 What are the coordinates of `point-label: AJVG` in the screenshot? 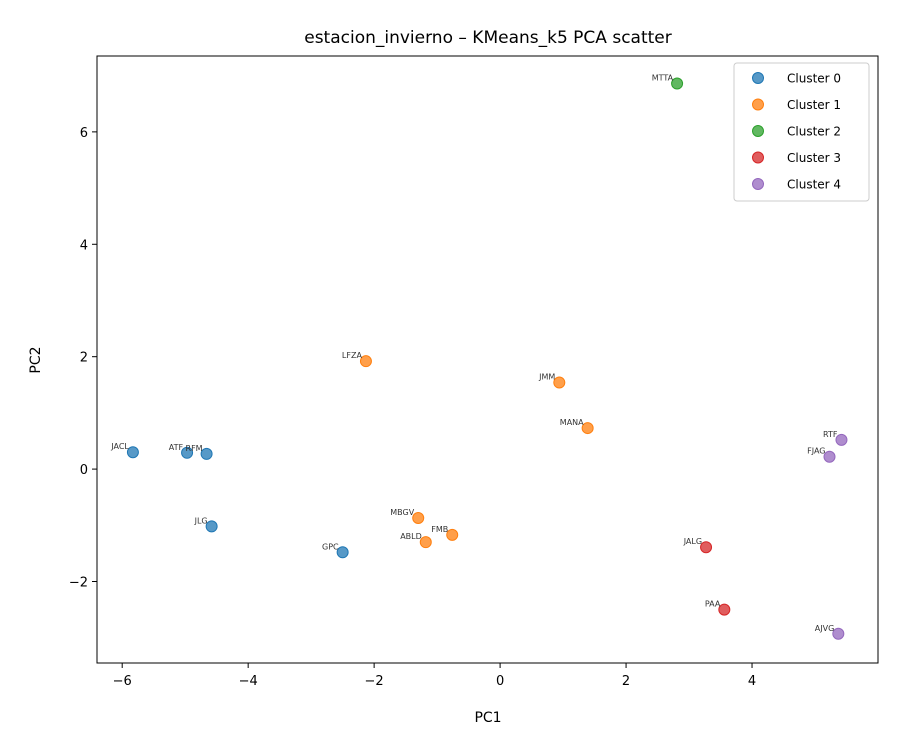 It's located at (825, 628).